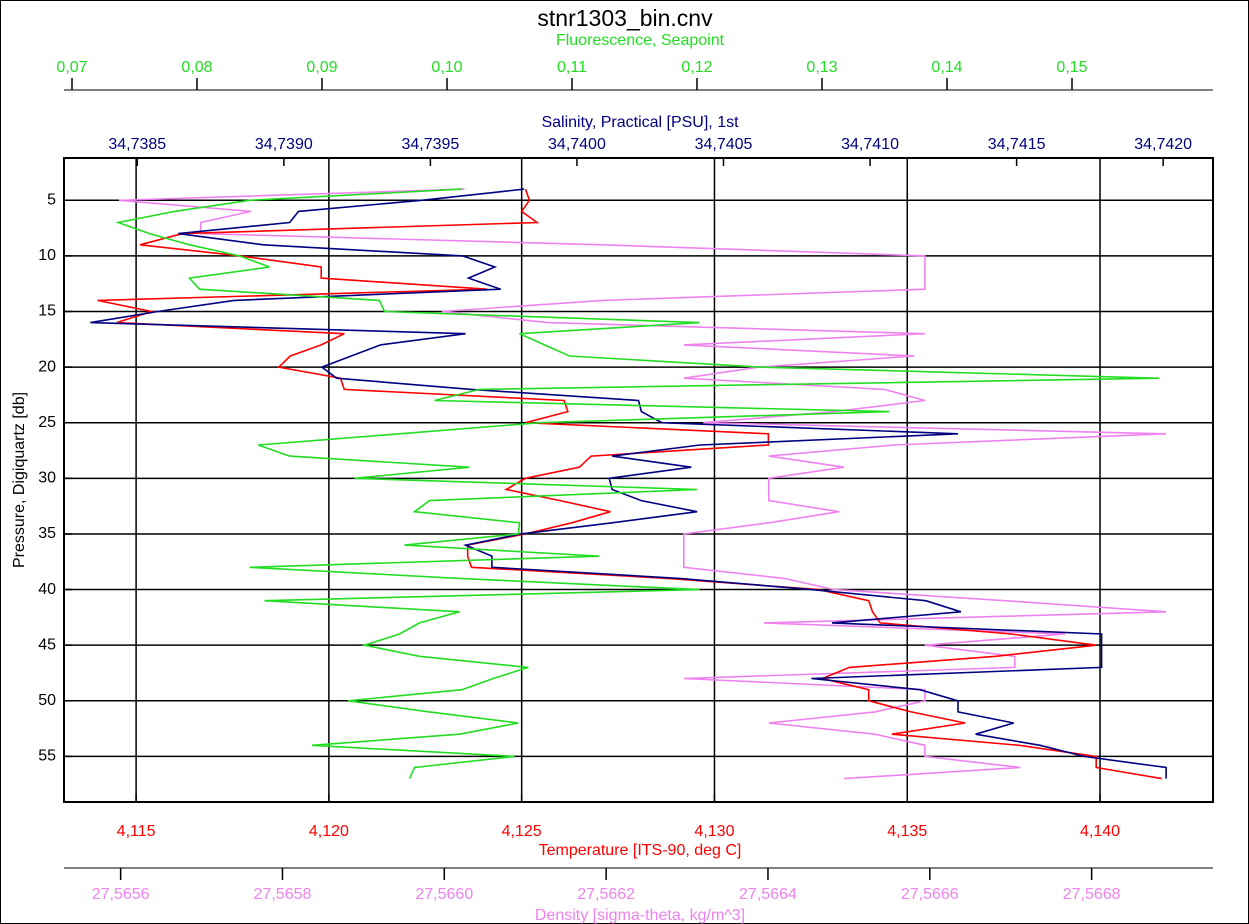  What do you see at coordinates (640, 122) in the screenshot?
I see `x-axis-label: Salinity, Practical [PSU], 1st` at bounding box center [640, 122].